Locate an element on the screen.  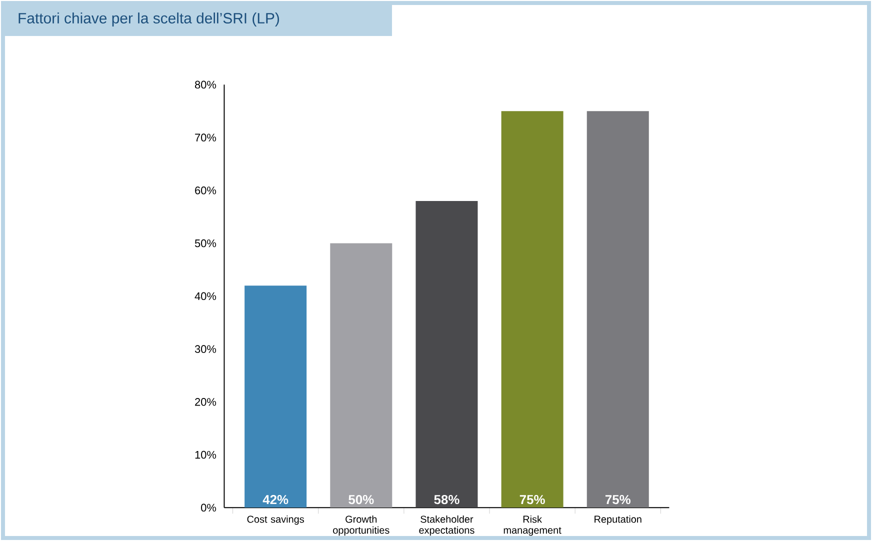
x-tick-label: Cost savings is located at coordinates (275, 520).